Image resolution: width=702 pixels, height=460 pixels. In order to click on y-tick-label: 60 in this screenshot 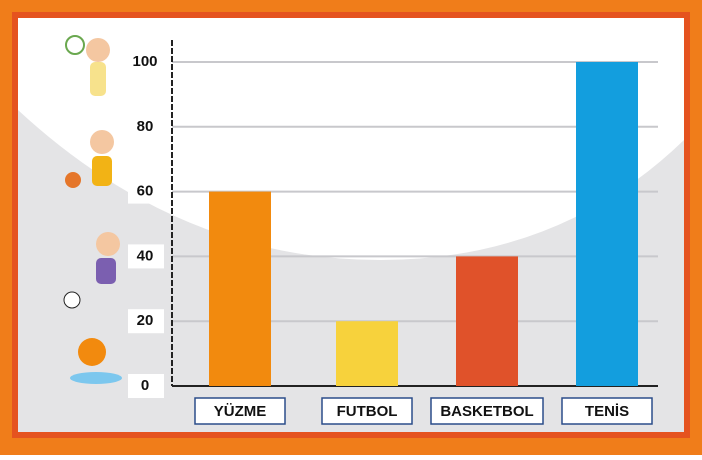, I will do `click(145, 191)`.